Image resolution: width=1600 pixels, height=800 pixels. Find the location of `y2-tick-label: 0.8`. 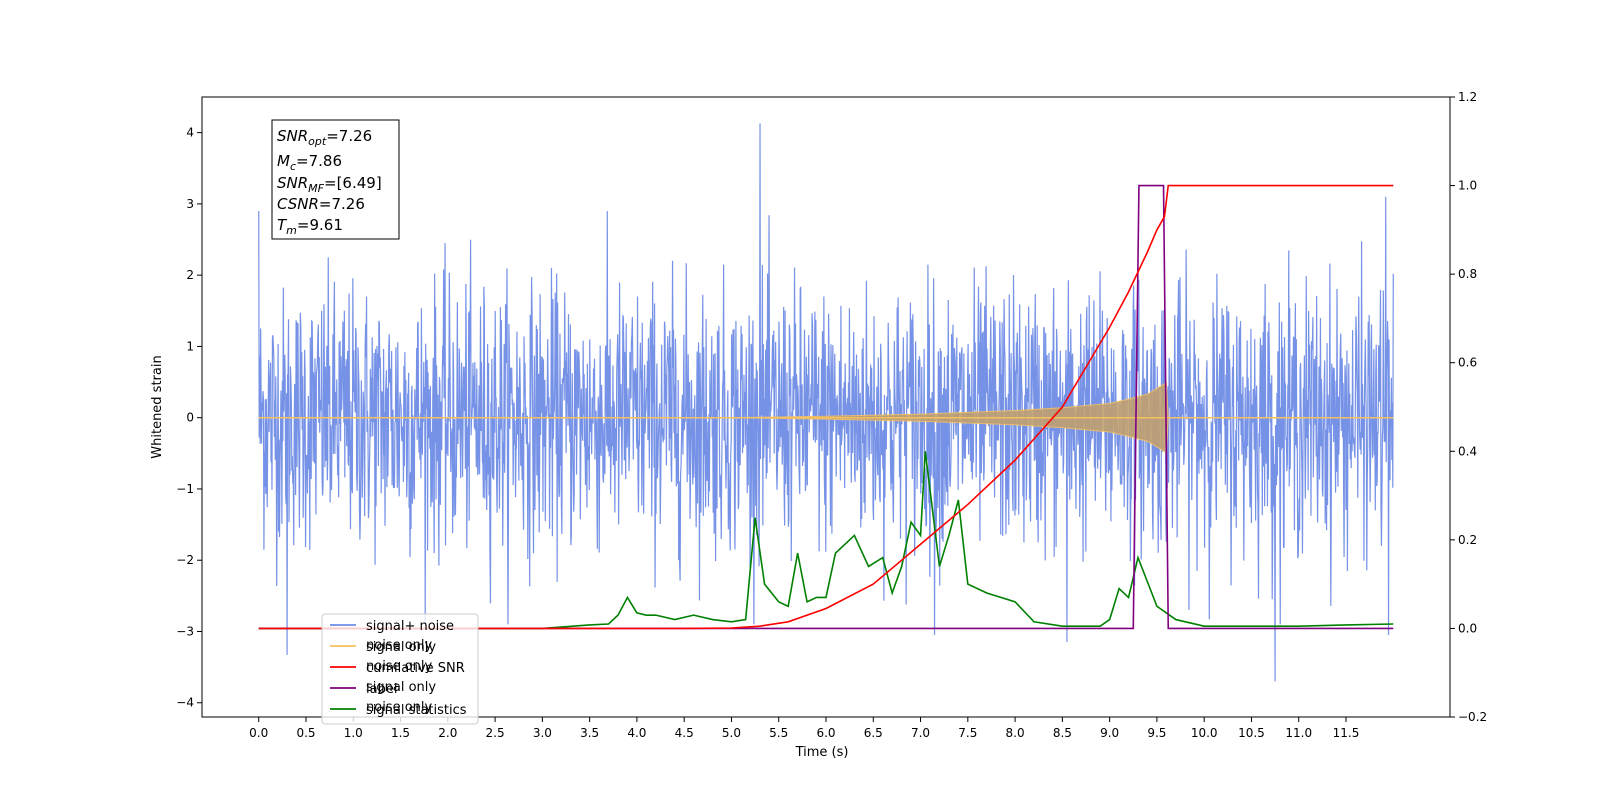

y2-tick-label: 0.8 is located at coordinates (1467, 274).